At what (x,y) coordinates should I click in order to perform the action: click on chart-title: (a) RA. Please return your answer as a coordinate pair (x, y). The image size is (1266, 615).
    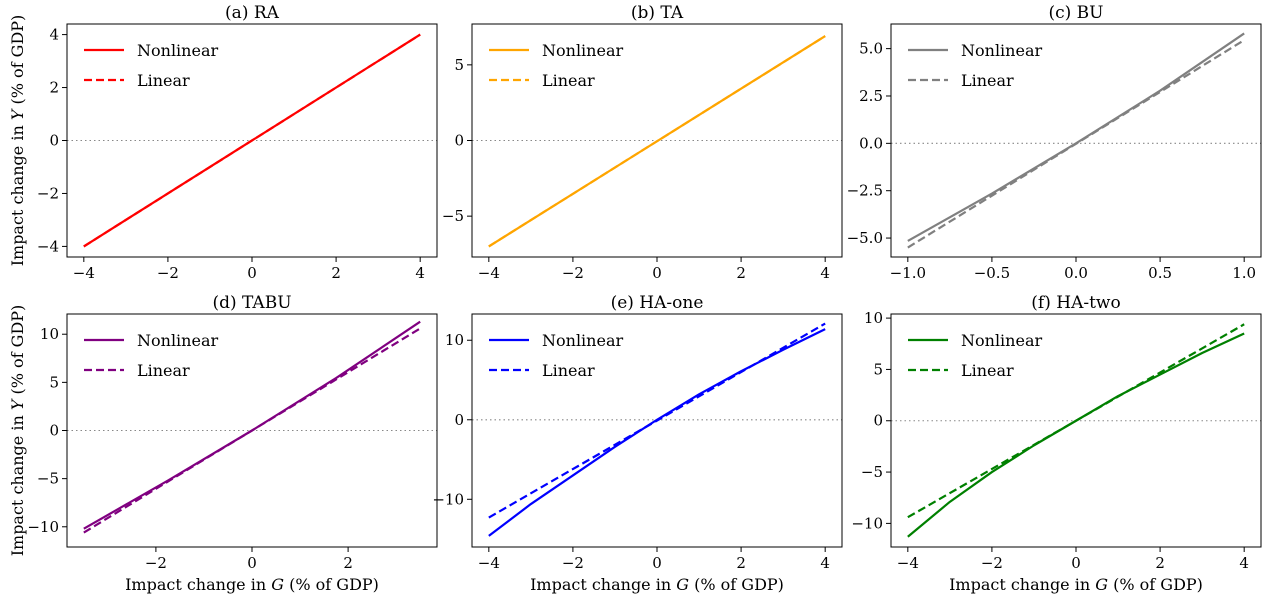
    Looking at the image, I should click on (252, 13).